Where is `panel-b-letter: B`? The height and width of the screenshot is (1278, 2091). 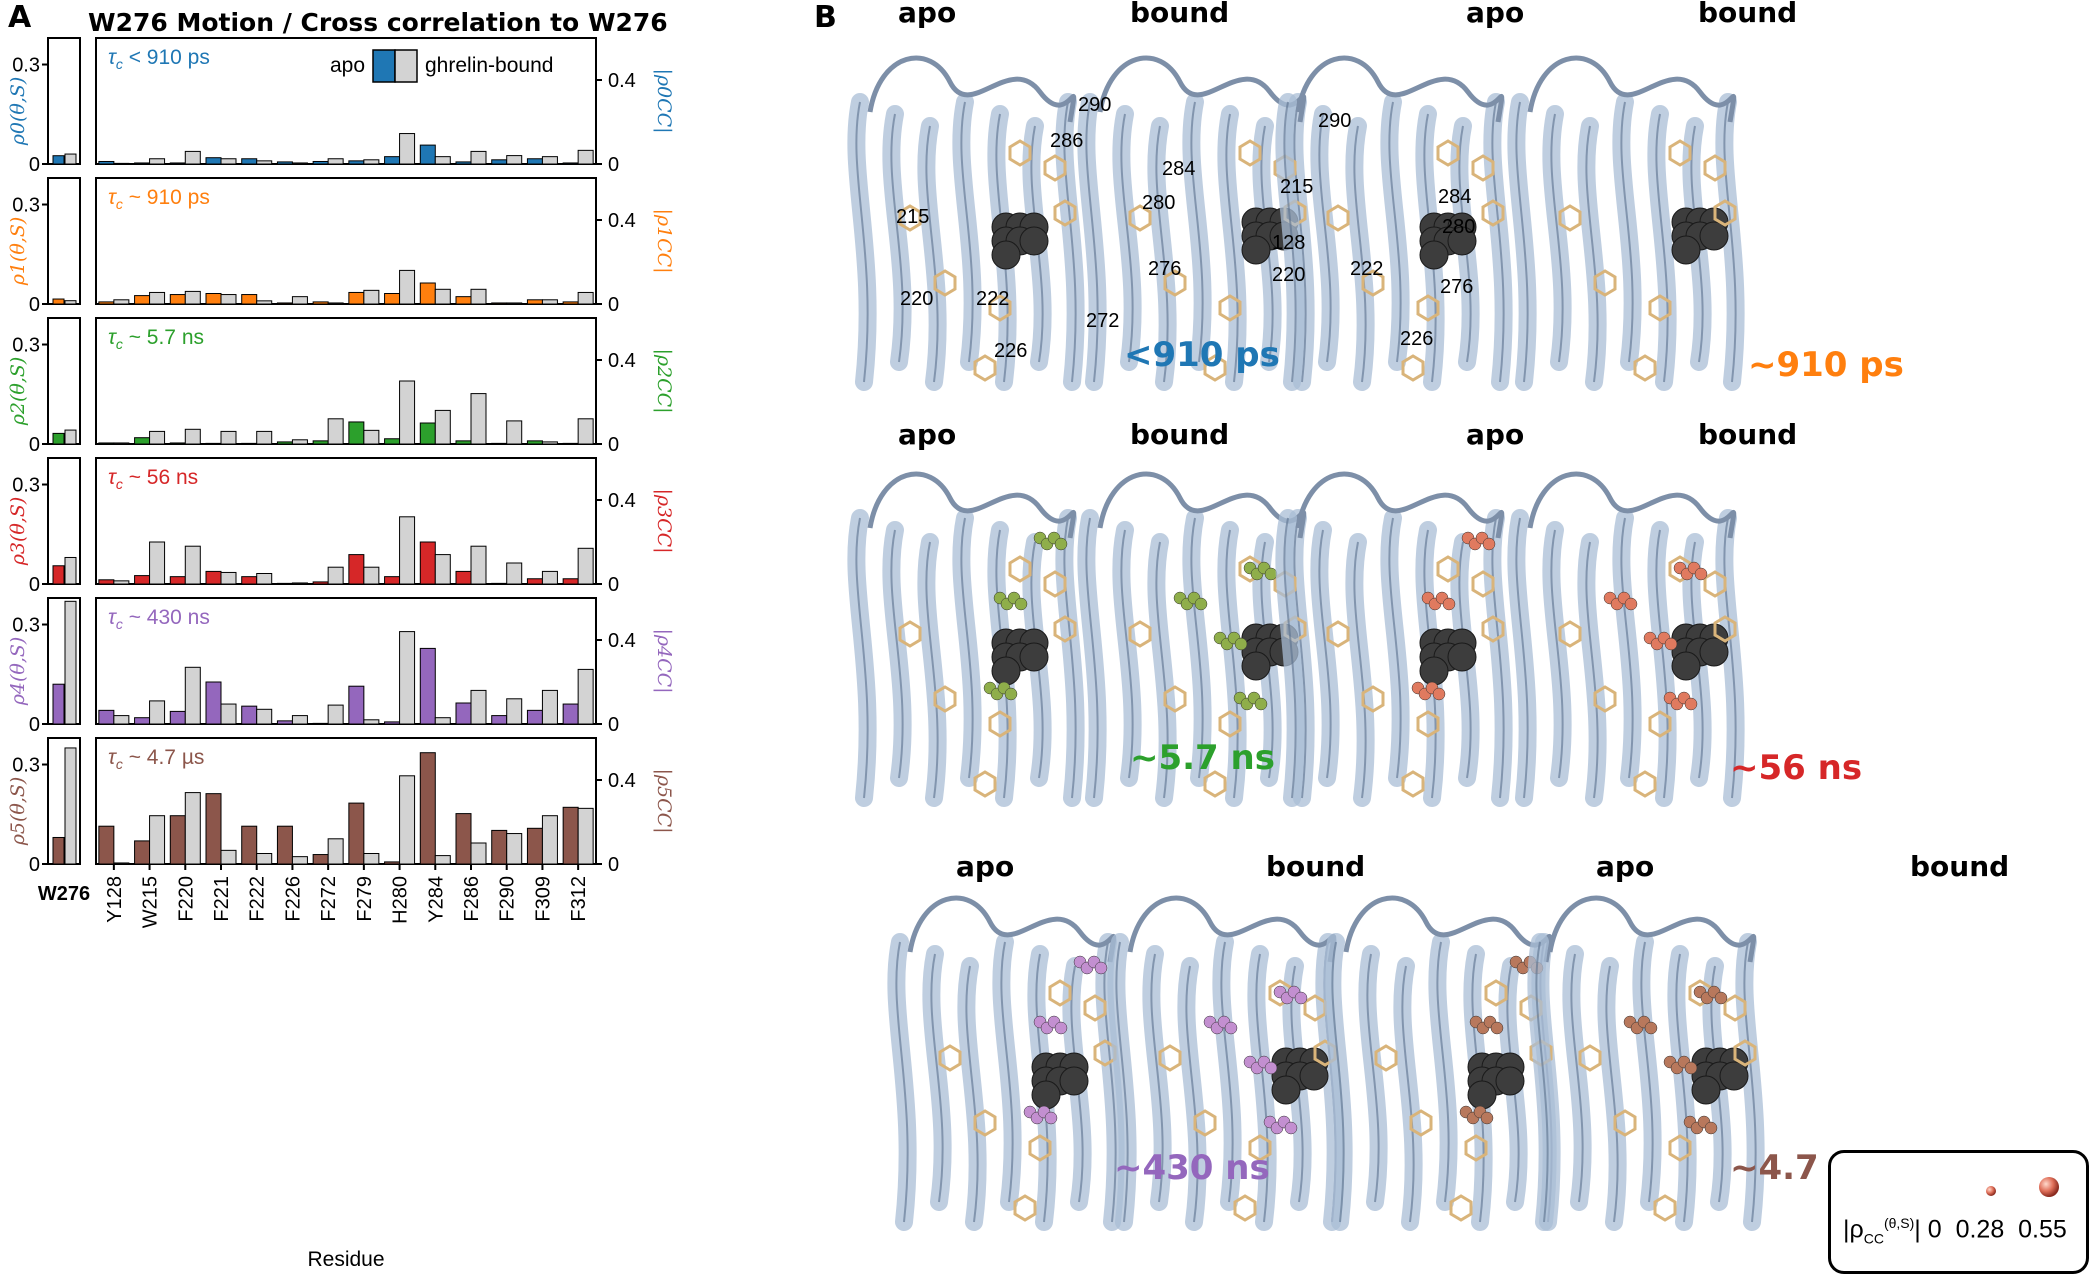
panel-b-letter: B is located at coordinates (825, 17).